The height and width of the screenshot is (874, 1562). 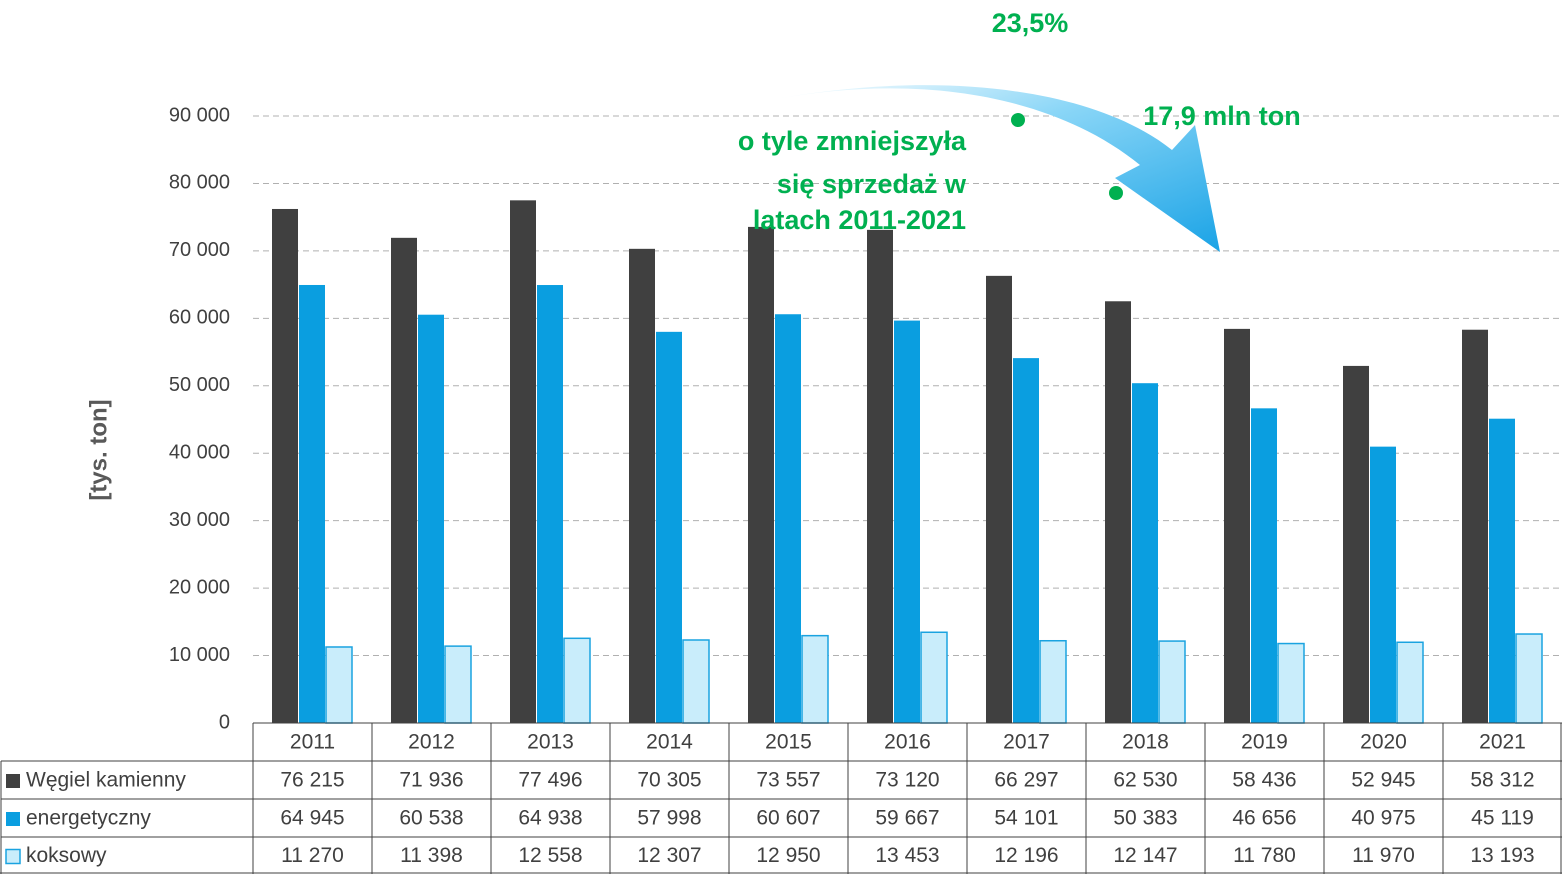 What do you see at coordinates (995, 168) in the screenshot?
I see `arrow` at bounding box center [995, 168].